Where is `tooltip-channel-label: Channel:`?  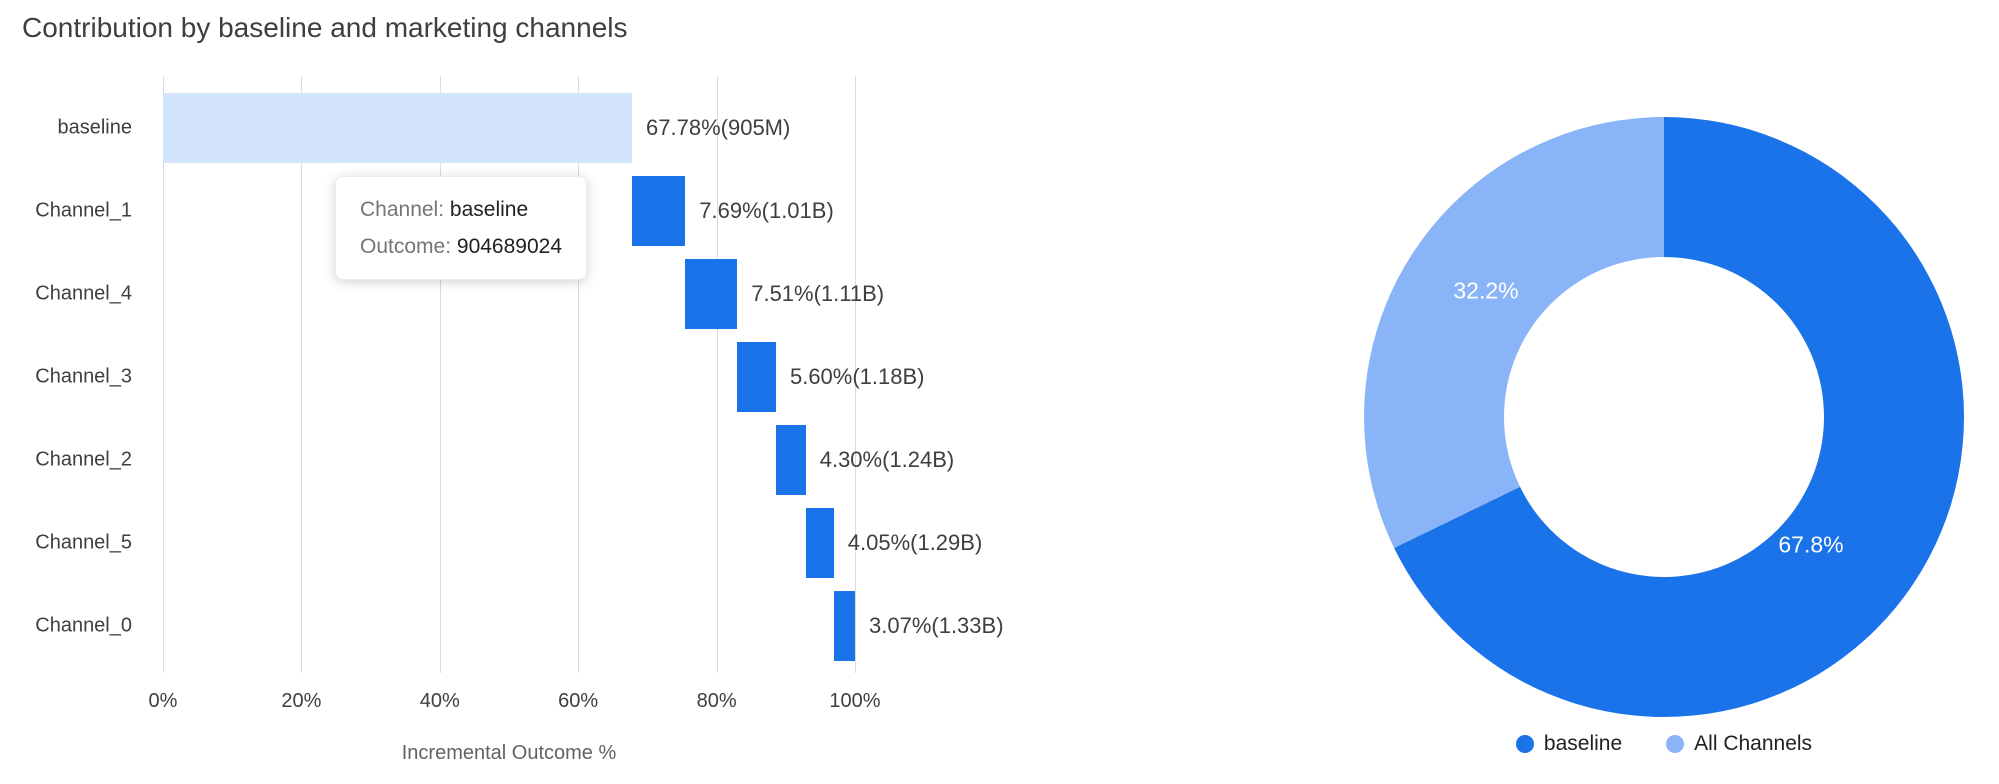 tooltip-channel-label: Channel: is located at coordinates (402, 209).